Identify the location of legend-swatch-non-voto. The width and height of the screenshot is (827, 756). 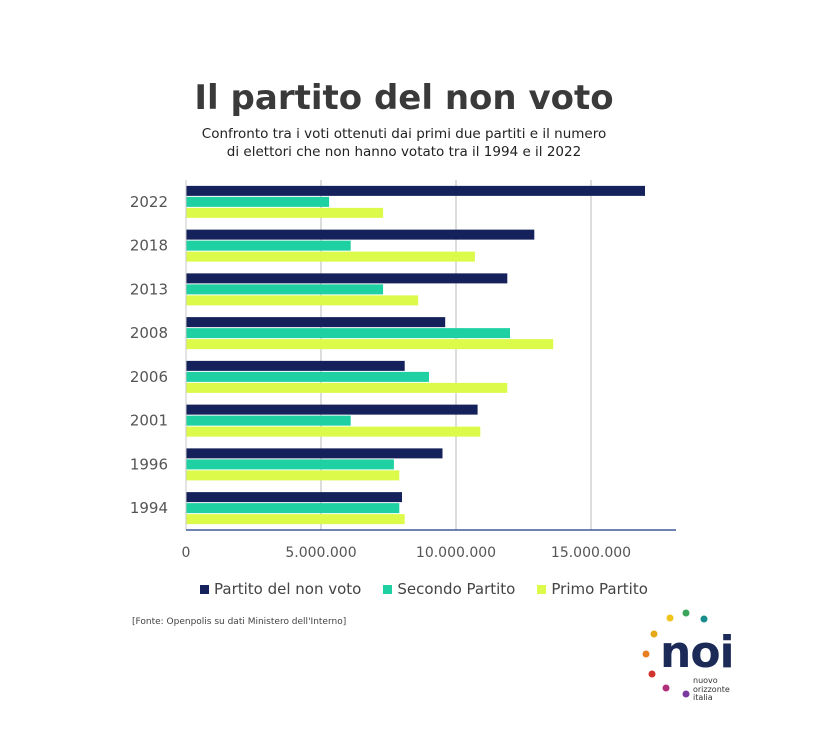
(204, 589).